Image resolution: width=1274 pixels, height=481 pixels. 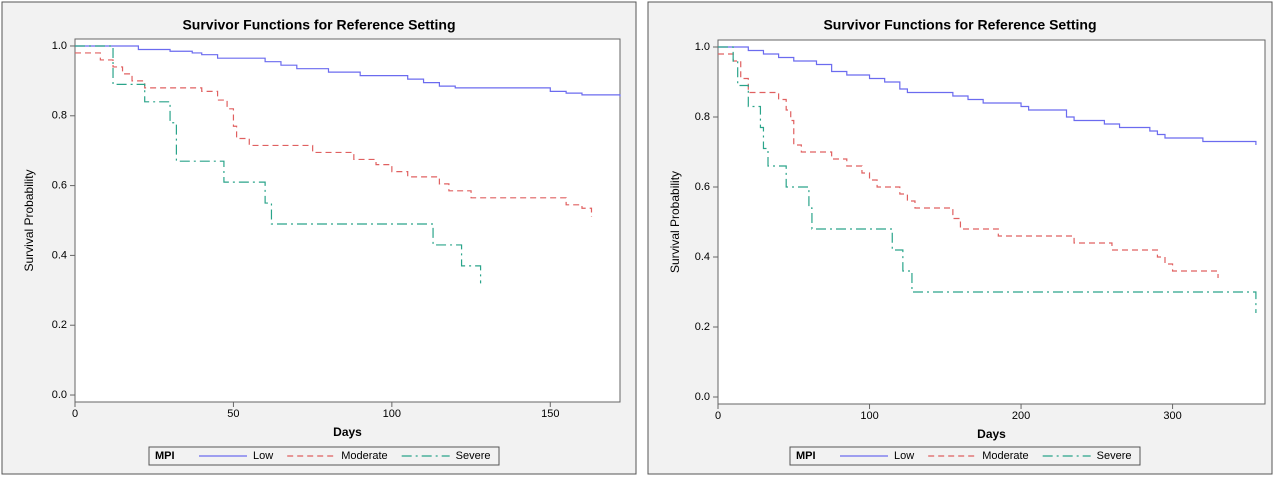 What do you see at coordinates (550, 414) in the screenshot?
I see `x-tick-label: 150` at bounding box center [550, 414].